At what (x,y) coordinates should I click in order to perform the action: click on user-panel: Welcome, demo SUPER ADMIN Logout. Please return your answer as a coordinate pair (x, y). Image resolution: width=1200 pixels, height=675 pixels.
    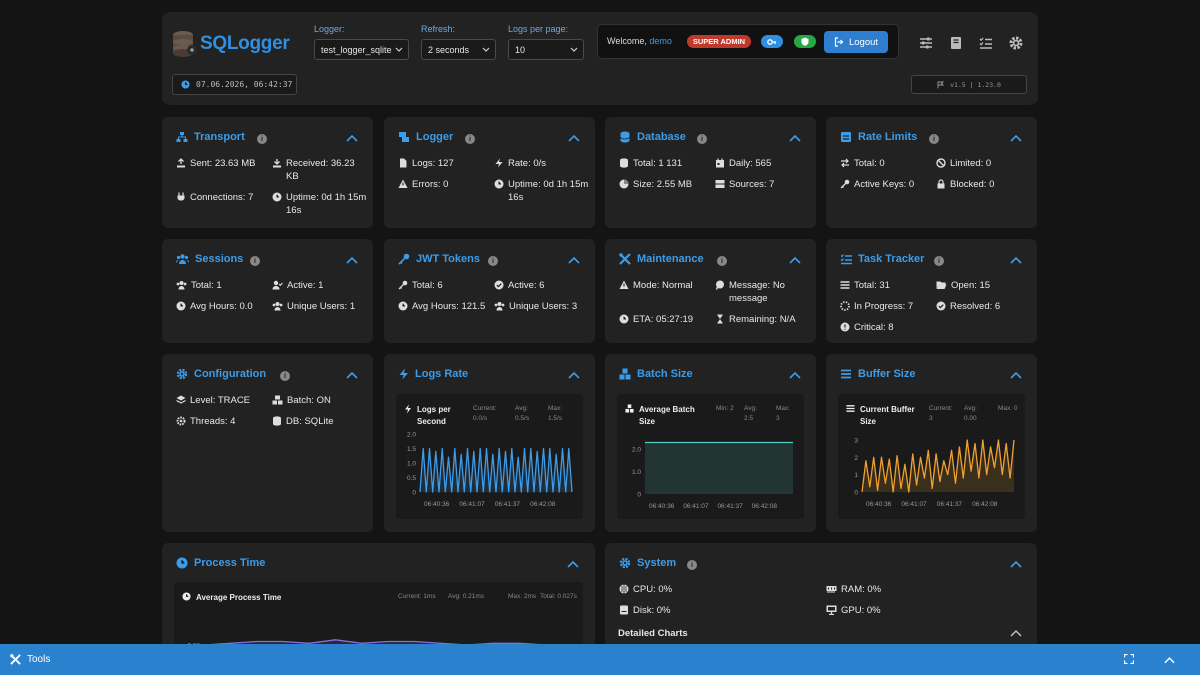
    Looking at the image, I should click on (748, 41).